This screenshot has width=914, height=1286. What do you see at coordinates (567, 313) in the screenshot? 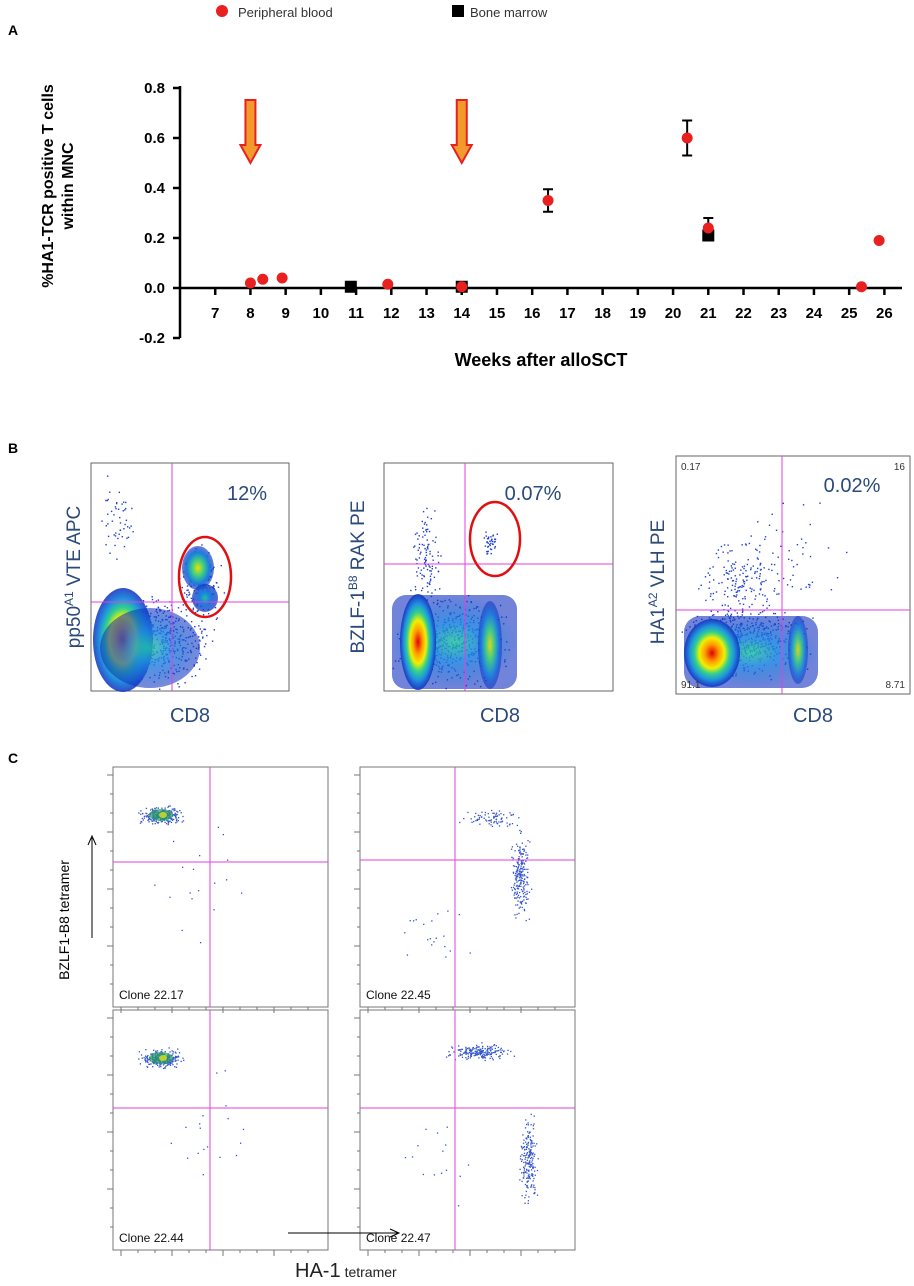
I see `x-tick-label: 17` at bounding box center [567, 313].